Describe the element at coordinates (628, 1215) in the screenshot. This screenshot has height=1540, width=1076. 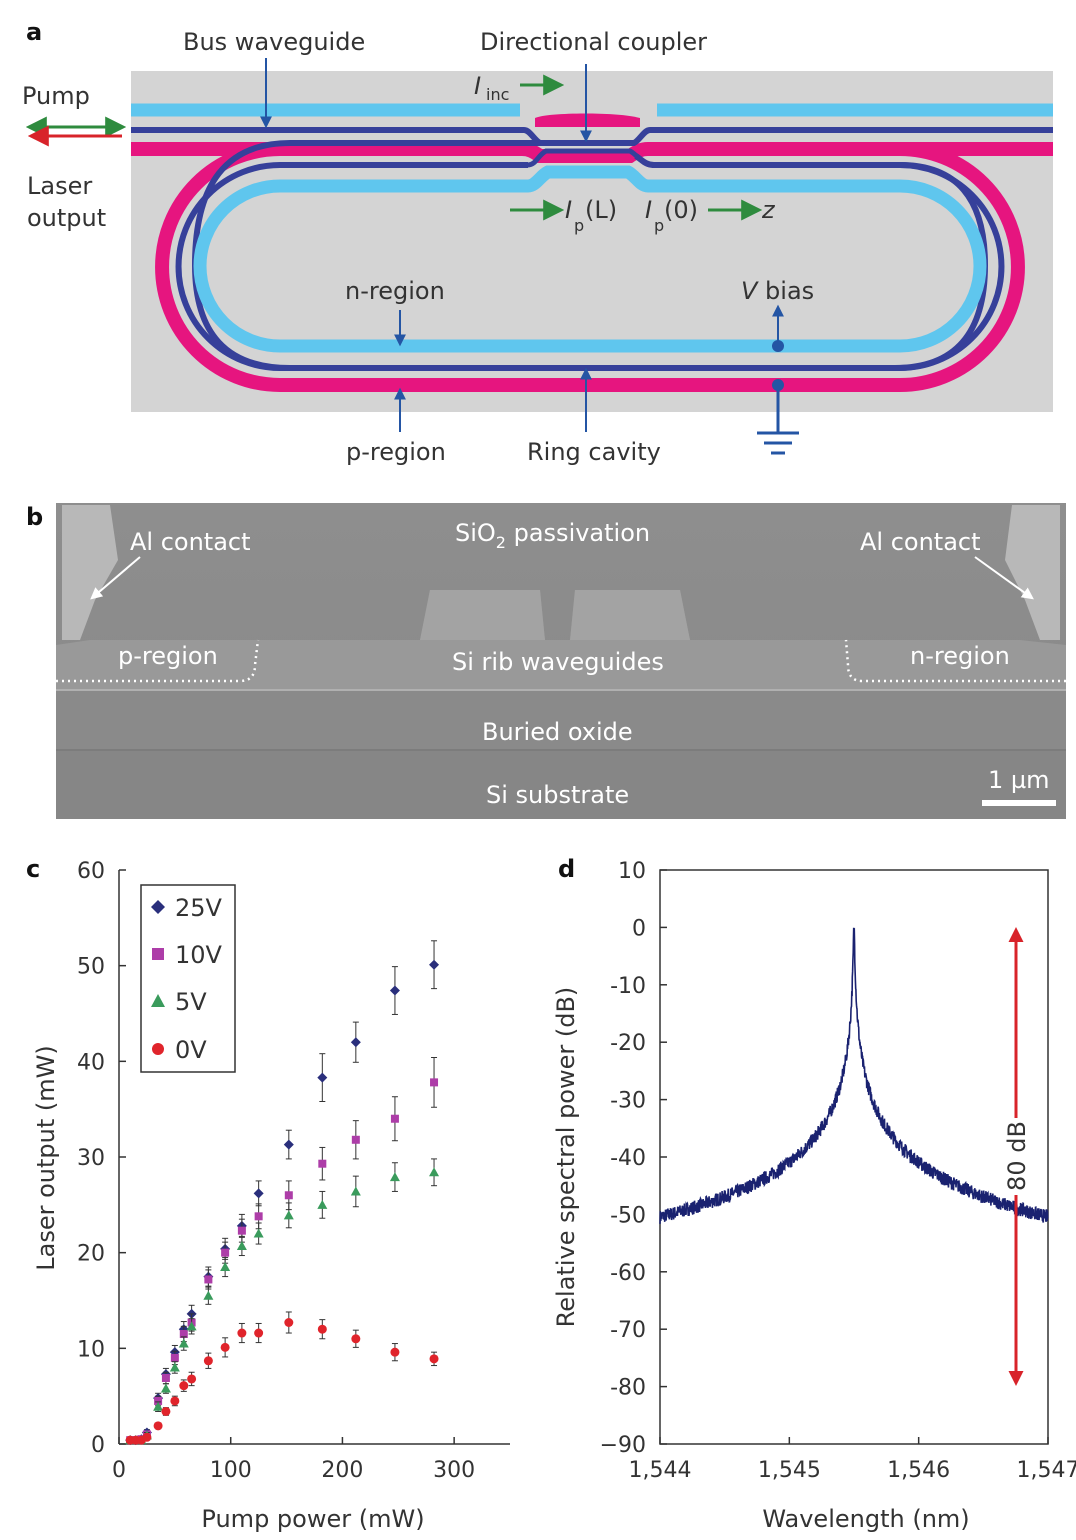
I see `y-tick-label-d: -50` at that location.